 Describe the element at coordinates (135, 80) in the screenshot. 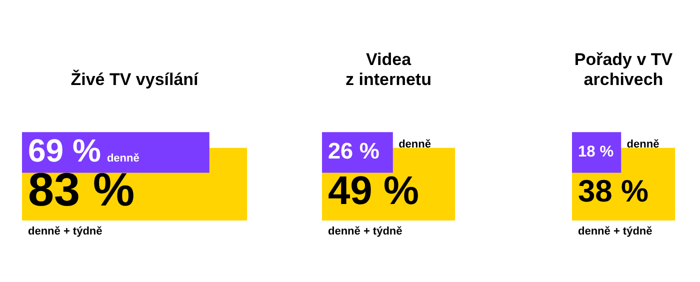

I see `chart-title: Živé TV vysílání` at that location.